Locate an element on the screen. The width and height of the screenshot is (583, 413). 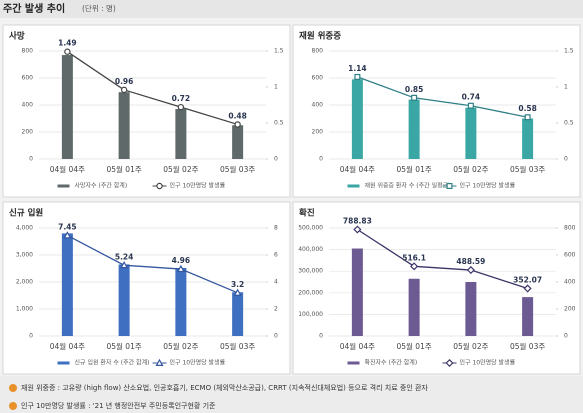
data-label: 488.59 is located at coordinates (470, 261).